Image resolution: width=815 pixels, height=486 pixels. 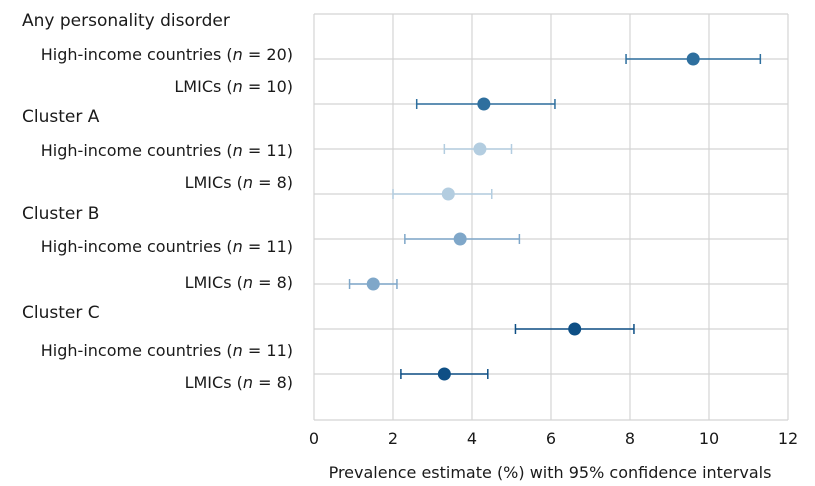 I want to click on x-tick-label: 8, so click(x=630, y=438).